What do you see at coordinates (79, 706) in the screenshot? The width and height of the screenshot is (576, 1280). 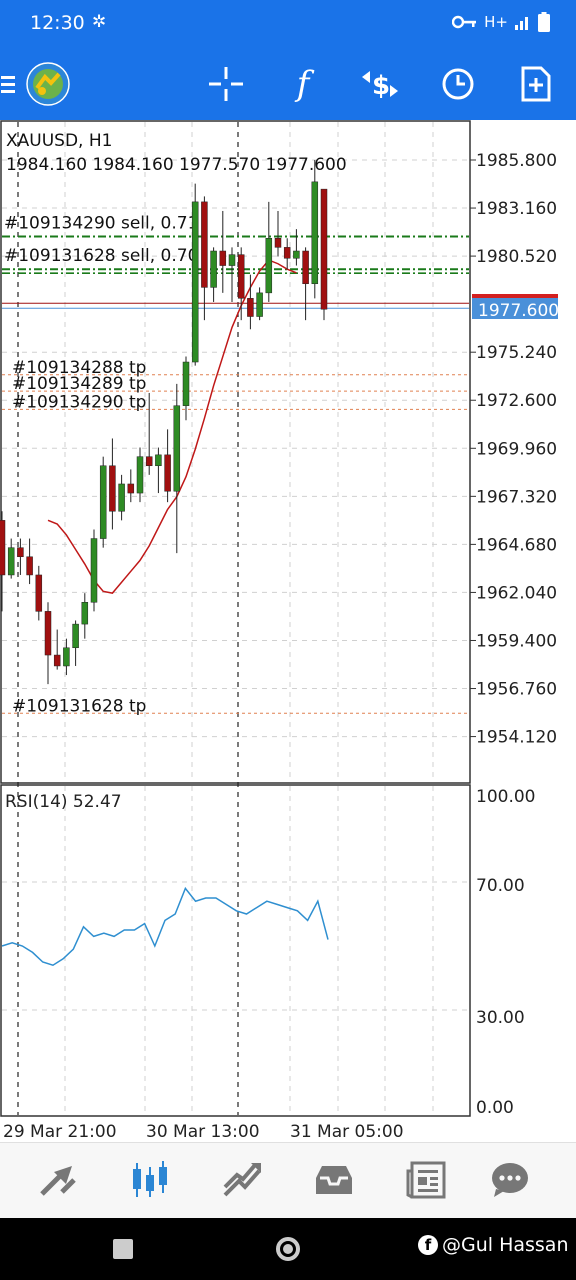 I see `tp-label: #109131628 tp` at bounding box center [79, 706].